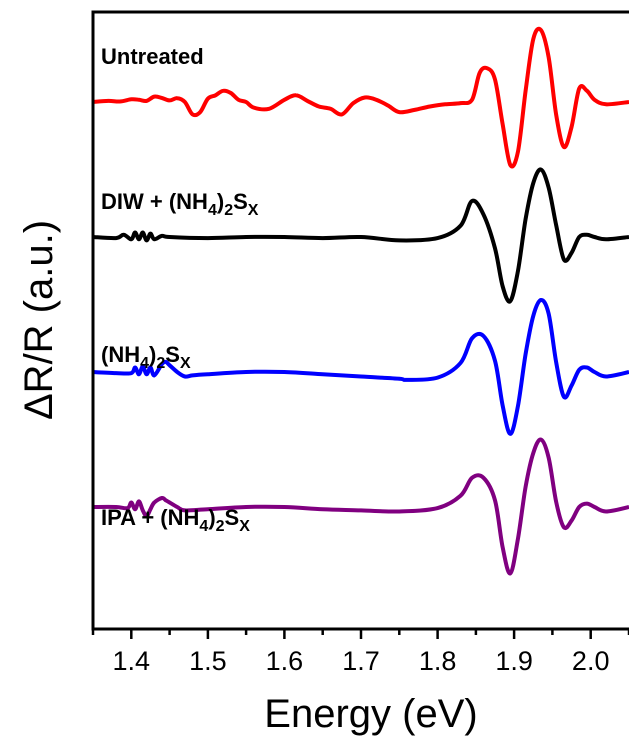  I want to click on x-tick-layer: 1.4 1.5 1.6 1.7 1.8 1.9 2.0, so click(360, 652).